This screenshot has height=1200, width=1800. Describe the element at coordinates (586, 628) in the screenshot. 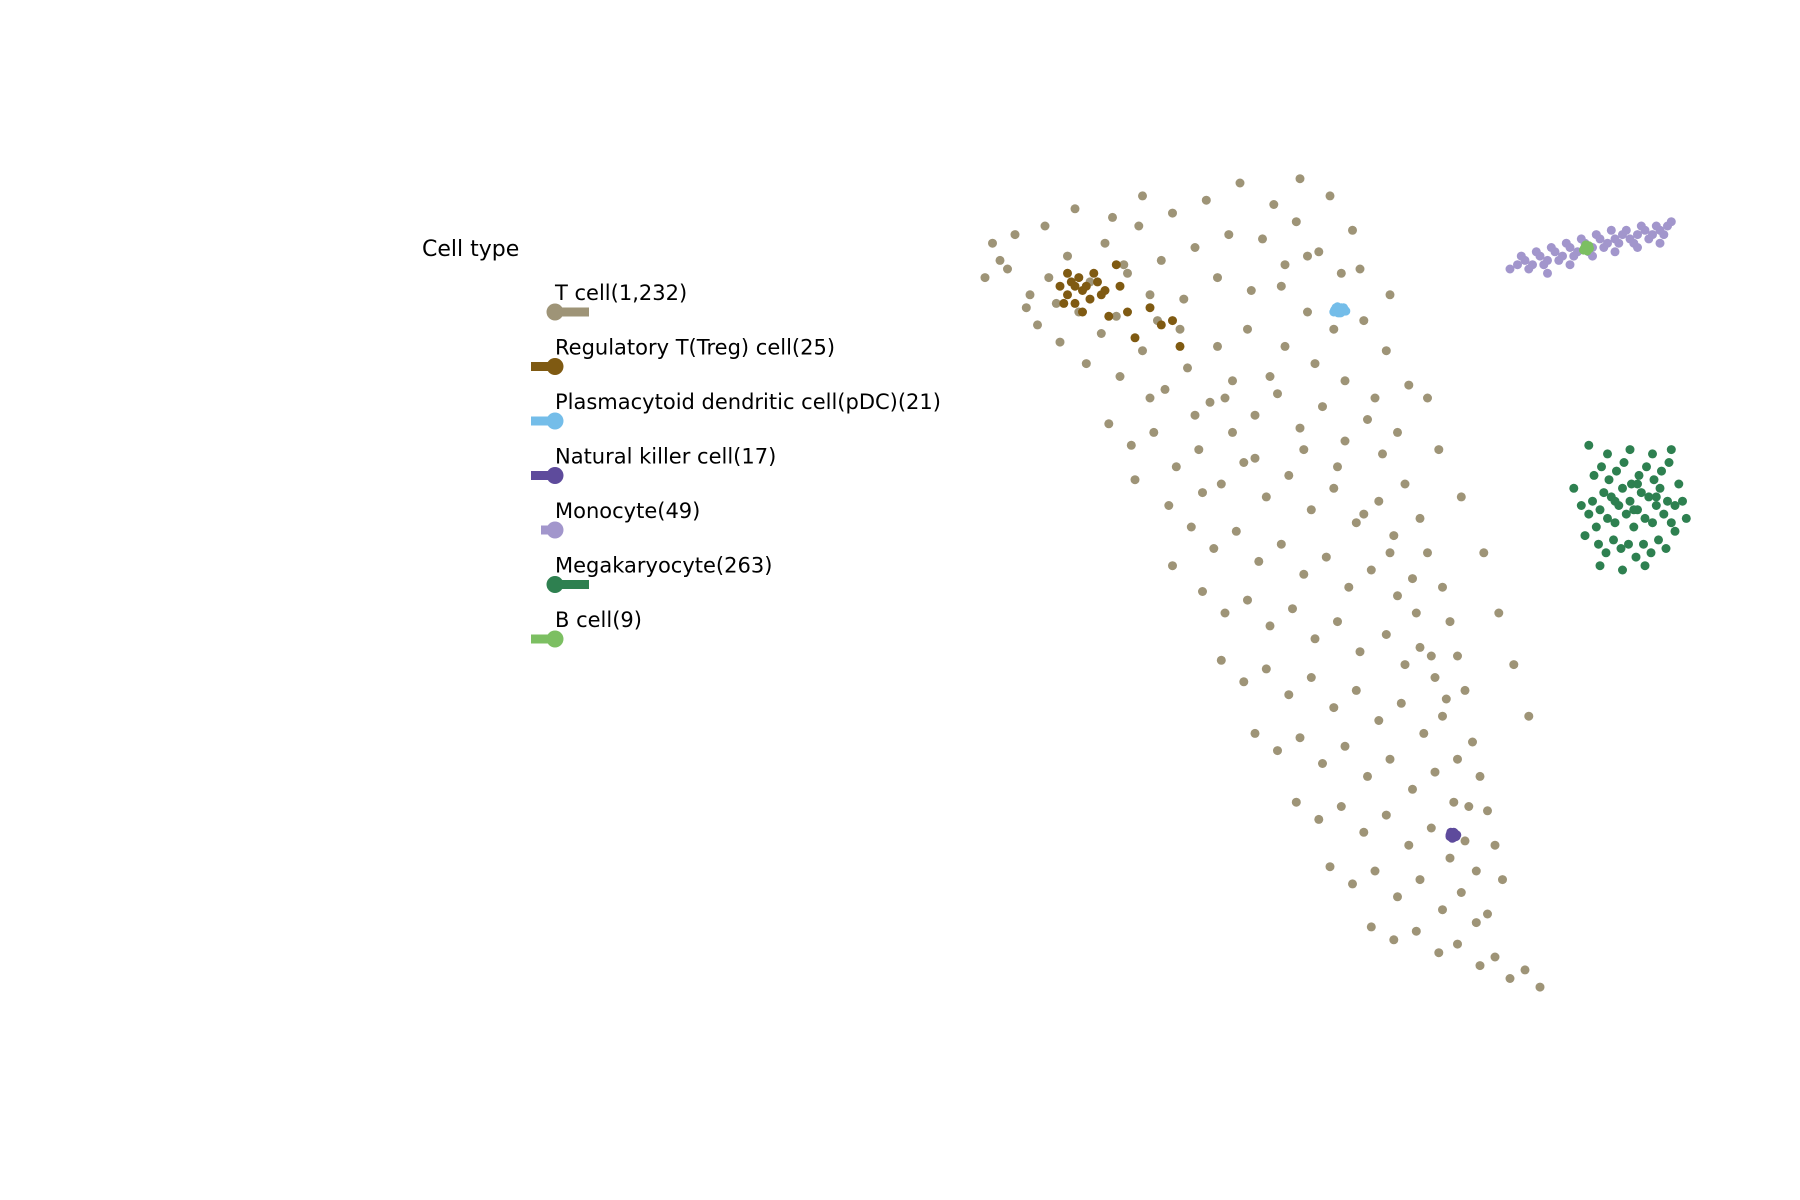

I see `legend-entry-6: B cell(9)` at that location.